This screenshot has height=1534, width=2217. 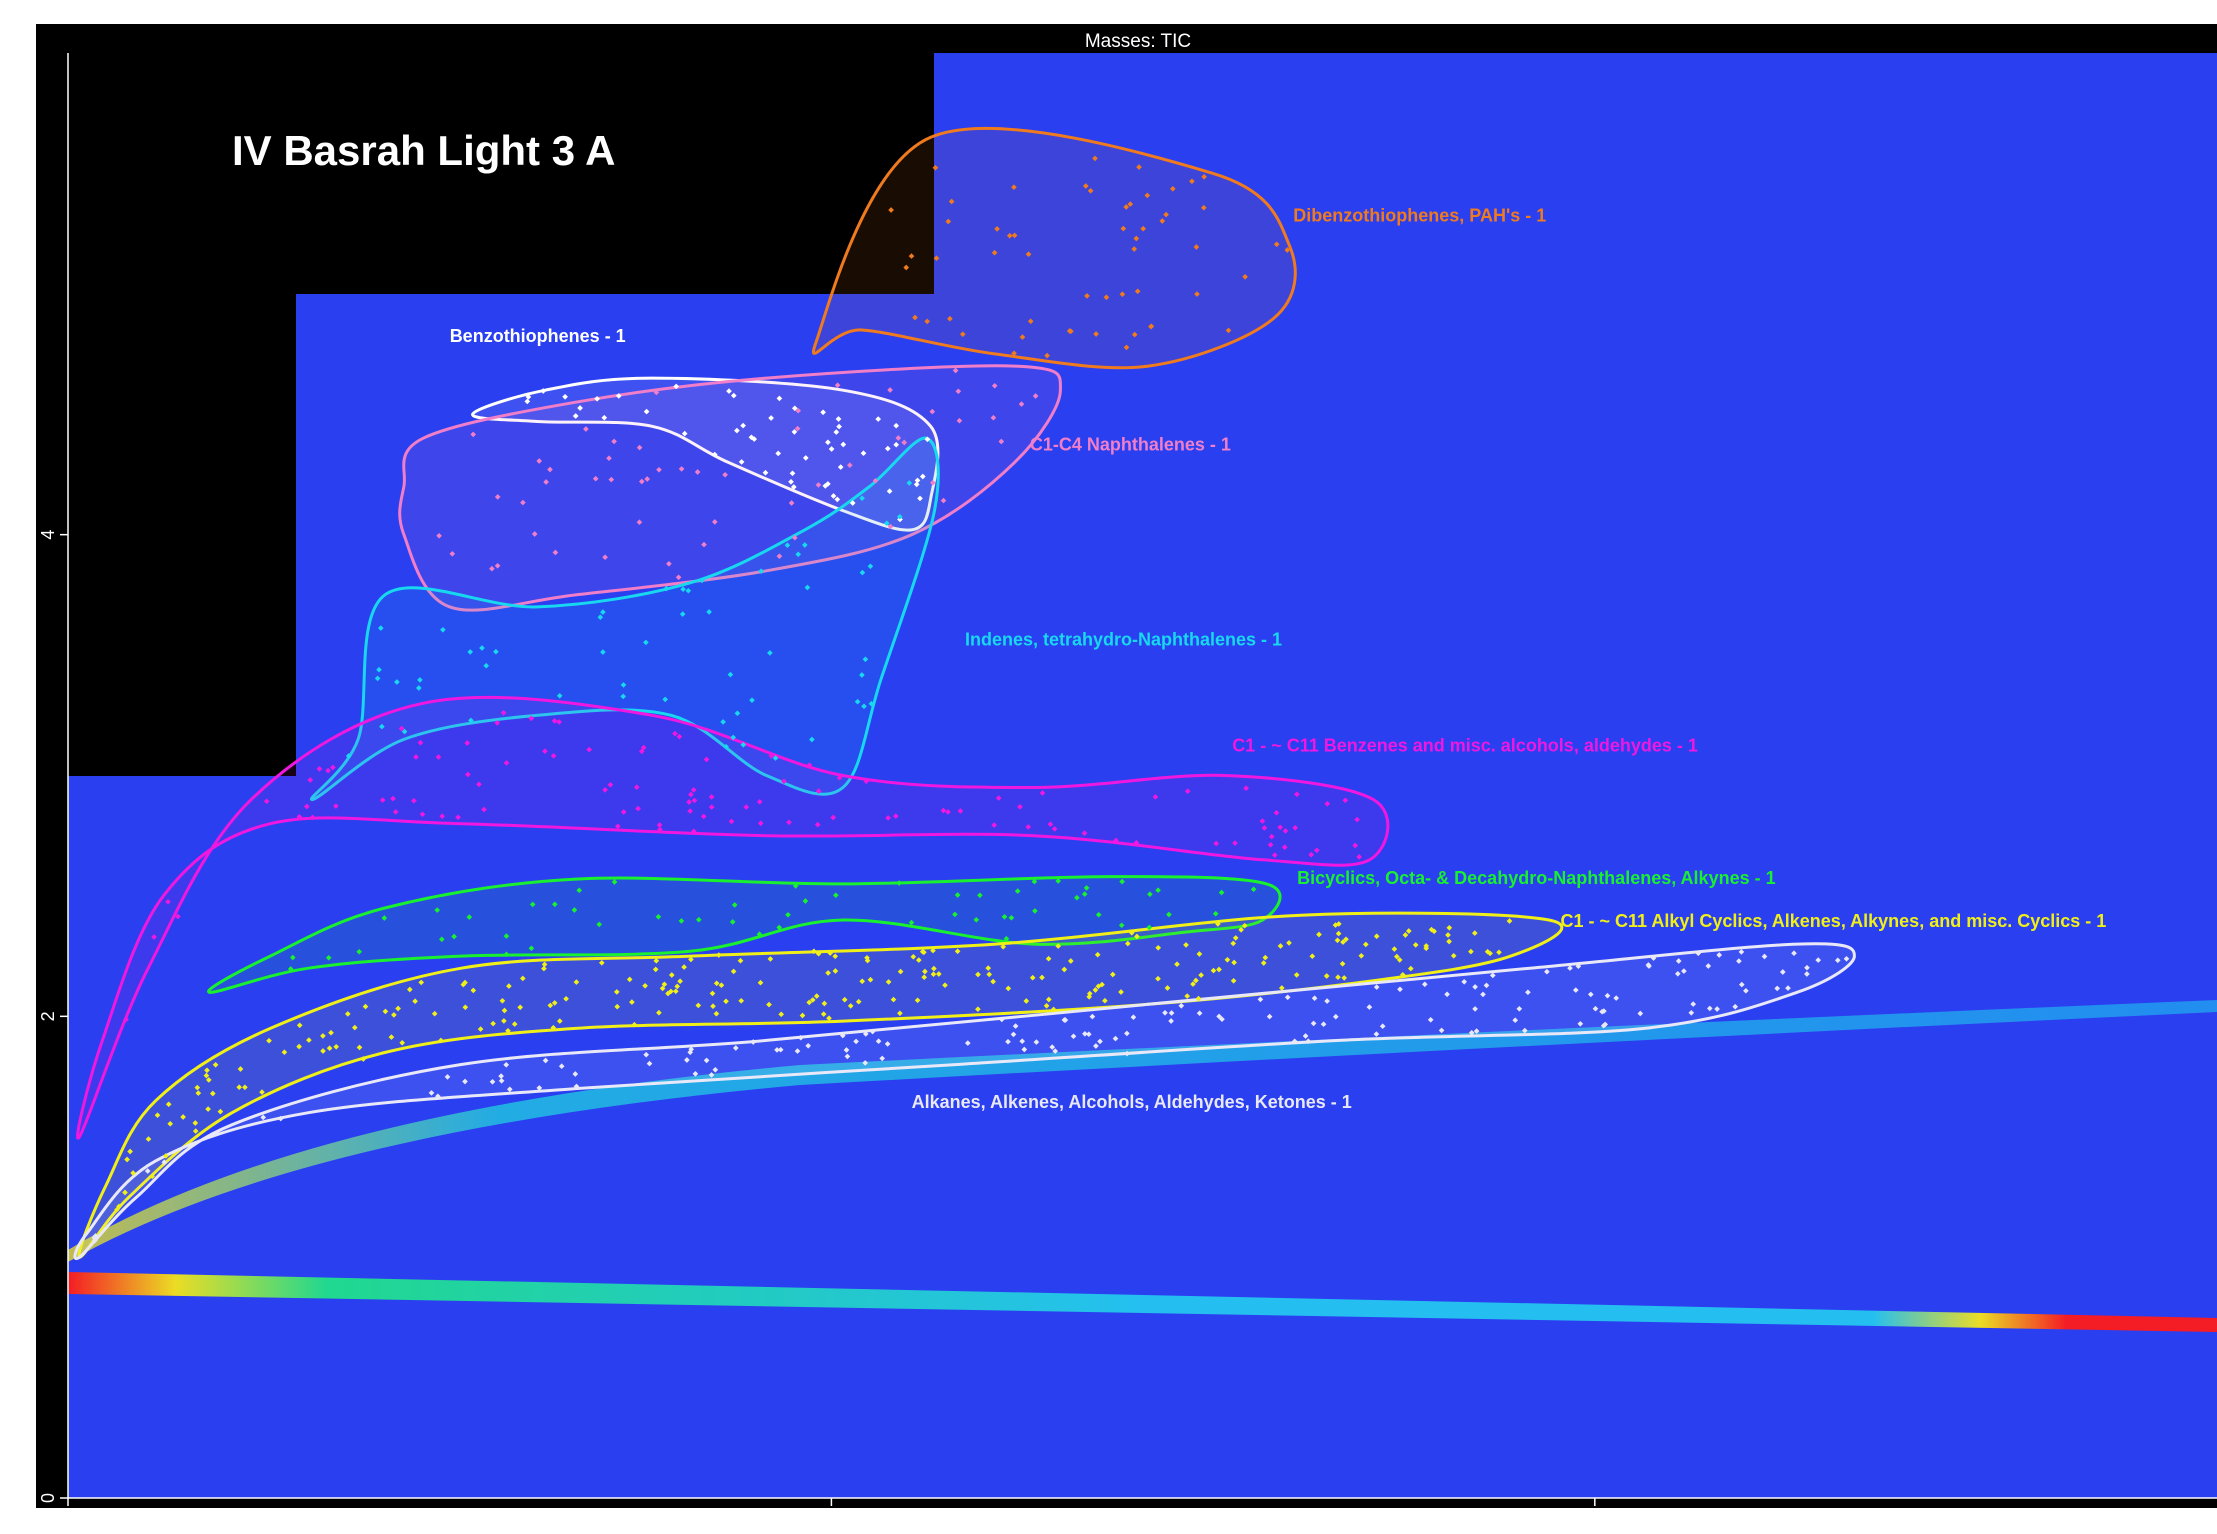 What do you see at coordinates (424, 150) in the screenshot?
I see `sample-label: IV Basrah Light 3 A` at bounding box center [424, 150].